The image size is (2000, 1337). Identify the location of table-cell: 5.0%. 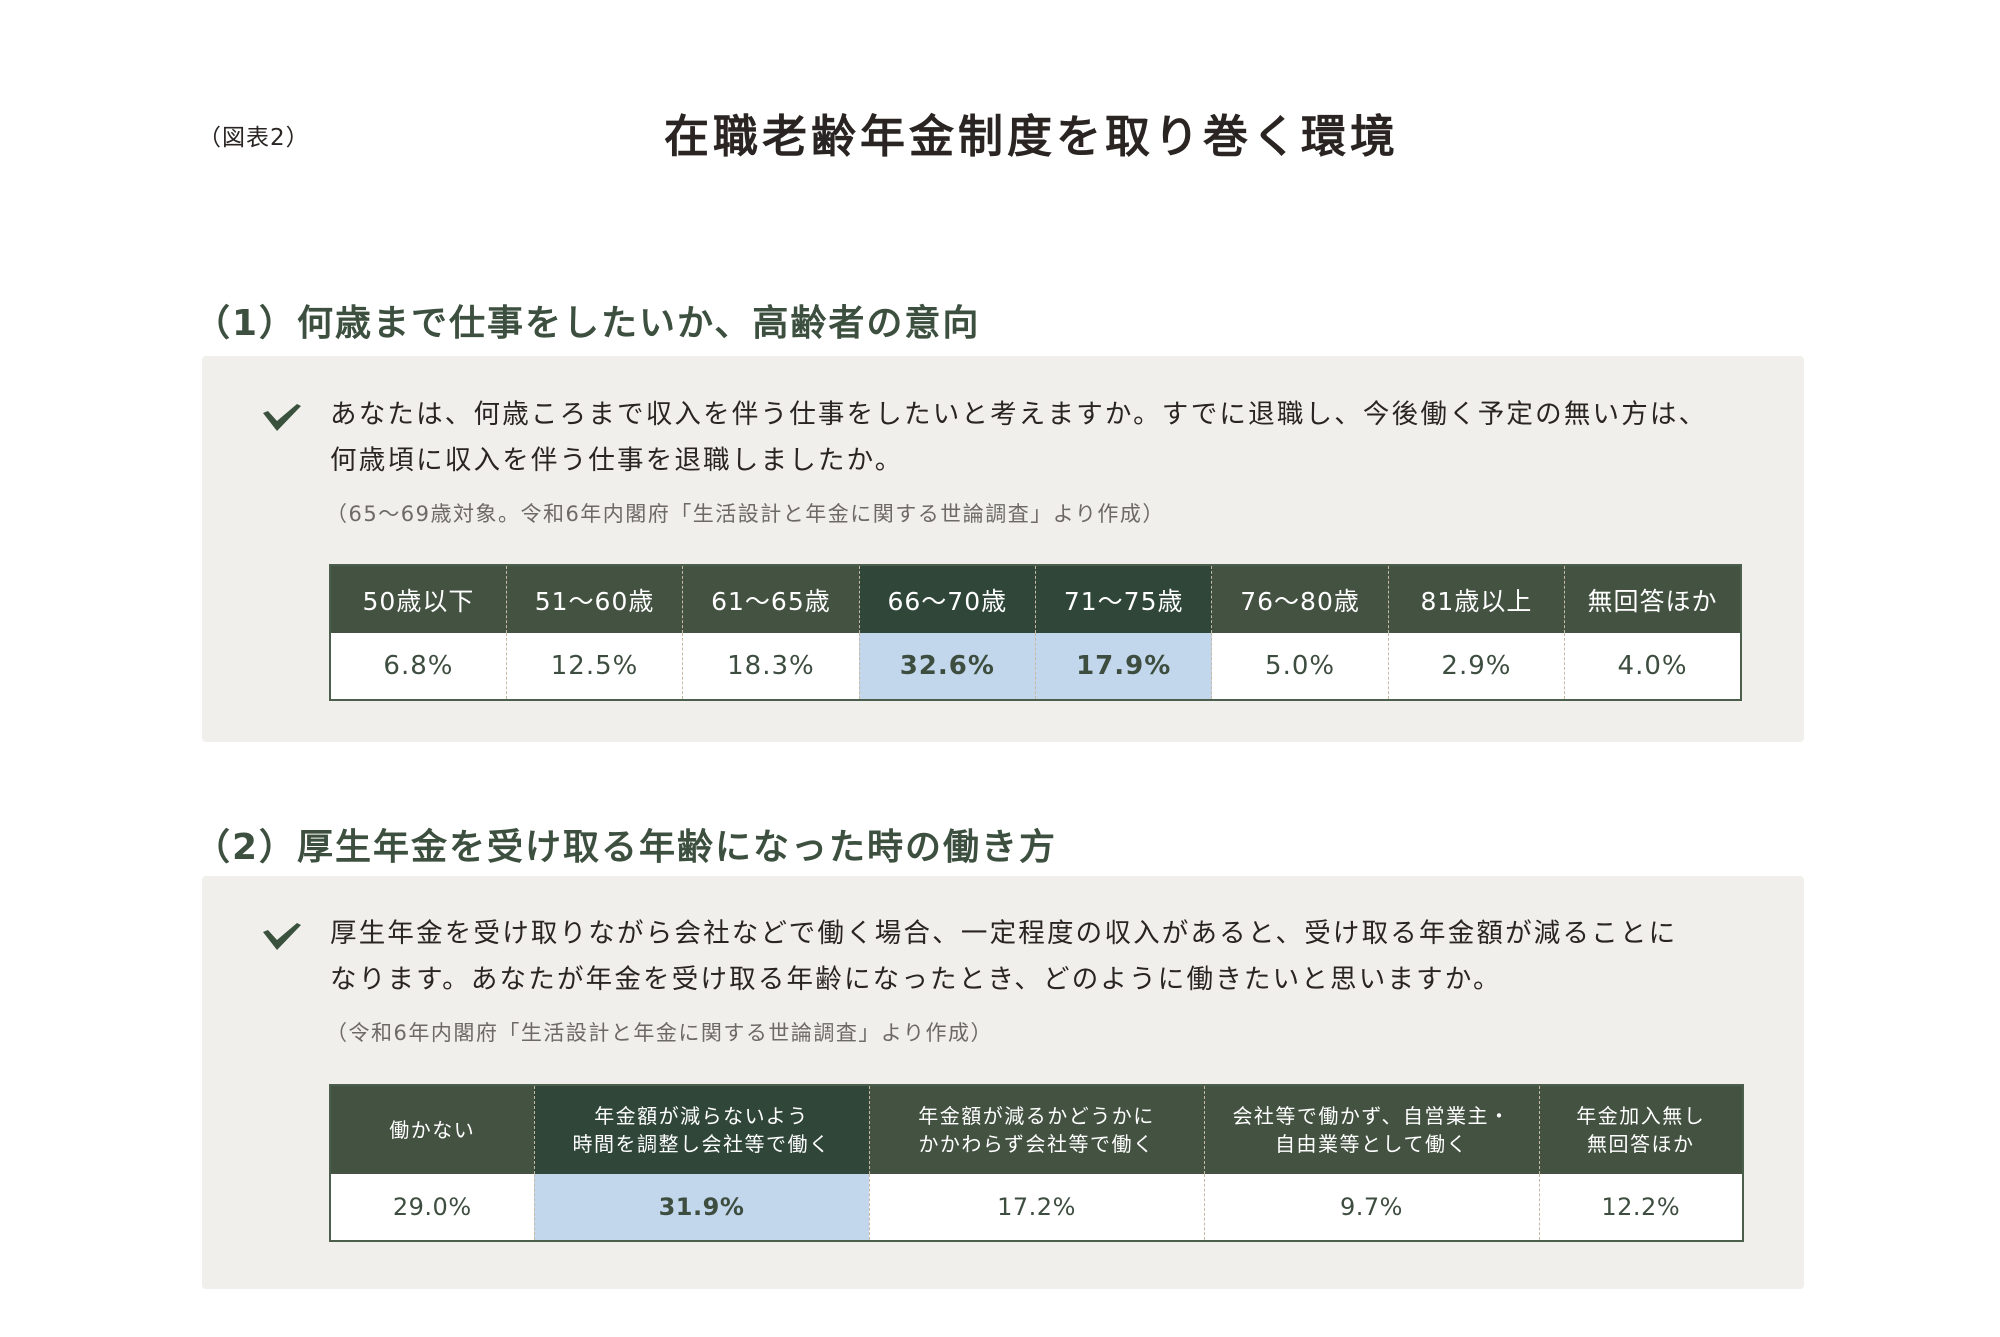
(1300, 666).